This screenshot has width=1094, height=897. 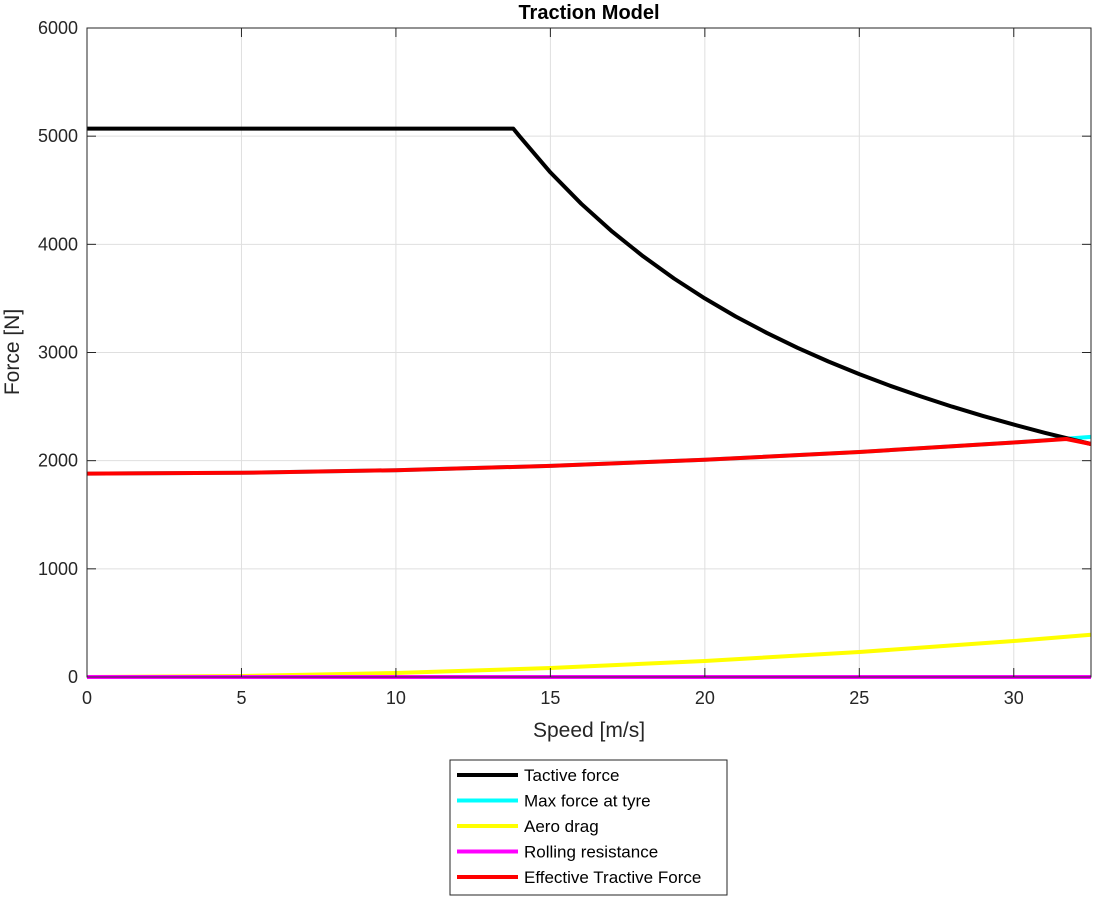 What do you see at coordinates (87, 698) in the screenshot?
I see `x-tick-label: 0` at bounding box center [87, 698].